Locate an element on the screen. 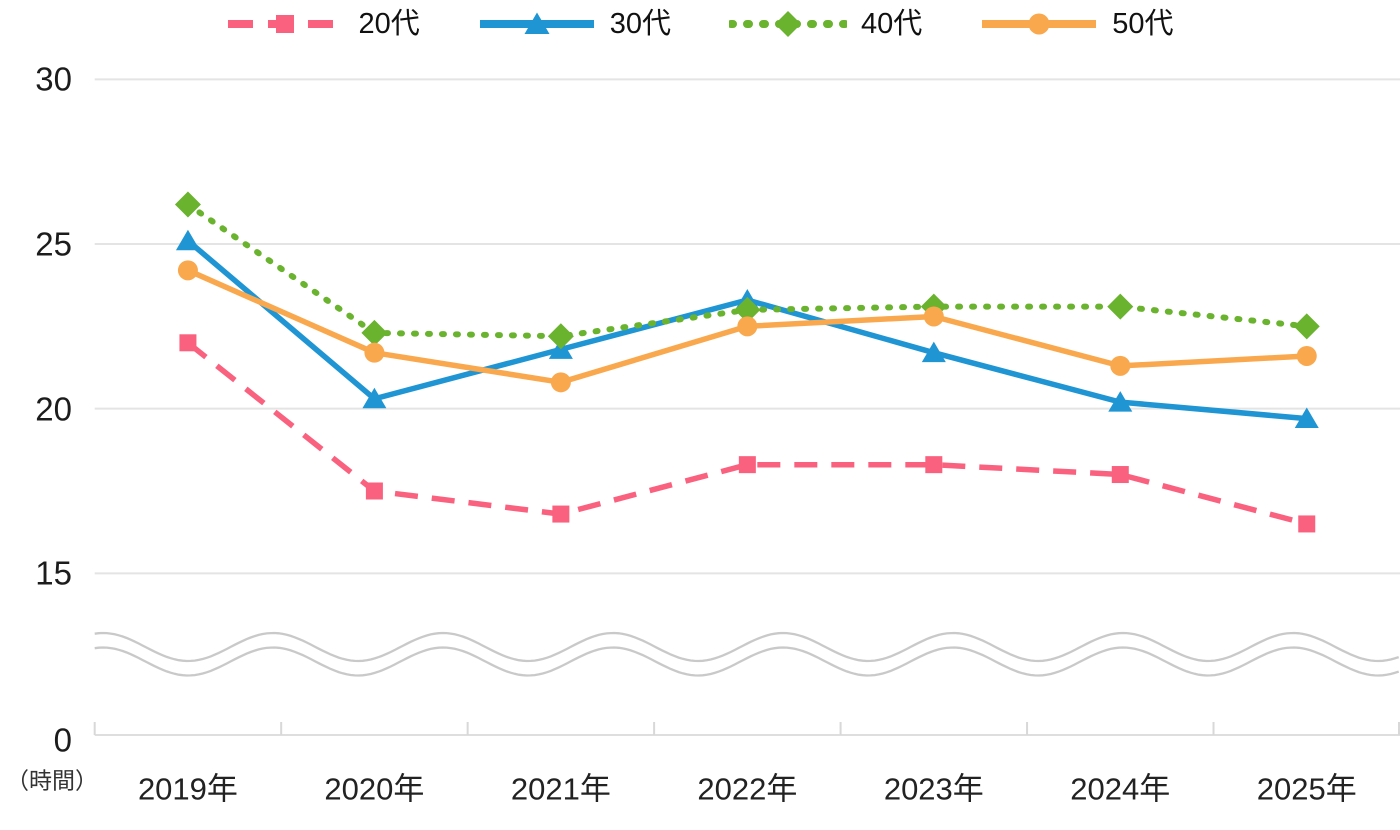 The height and width of the screenshot is (830, 1400). legend-label-50s: 50代 is located at coordinates (1143, 23).